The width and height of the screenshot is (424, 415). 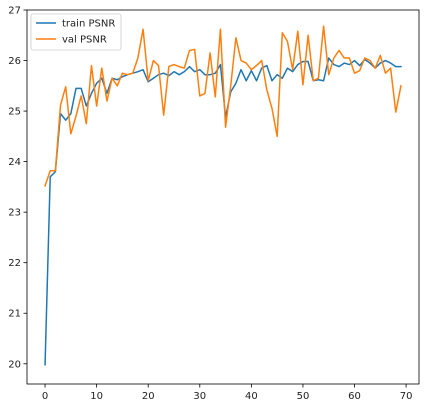 What do you see at coordinates (303, 396) in the screenshot?
I see `x-tick-label: 50` at bounding box center [303, 396].